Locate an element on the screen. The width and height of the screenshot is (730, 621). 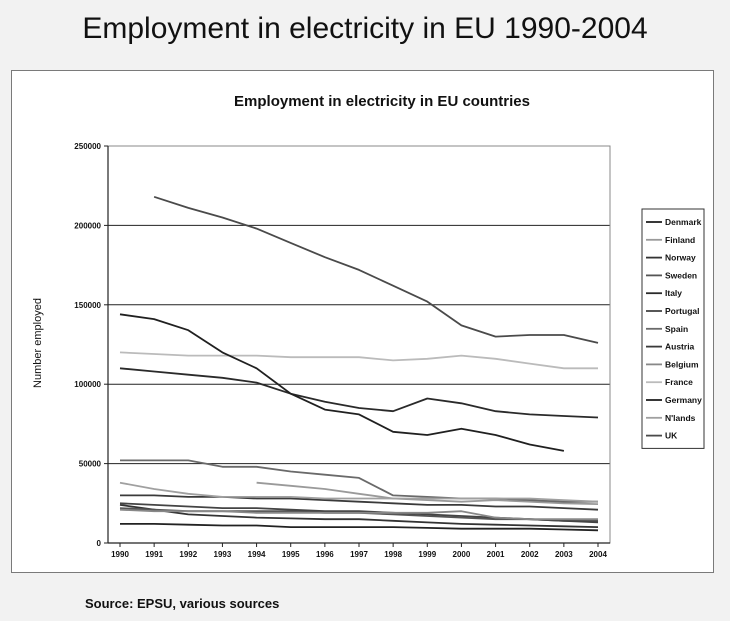
x-tick-label-0: 1990 is located at coordinates (120, 554).